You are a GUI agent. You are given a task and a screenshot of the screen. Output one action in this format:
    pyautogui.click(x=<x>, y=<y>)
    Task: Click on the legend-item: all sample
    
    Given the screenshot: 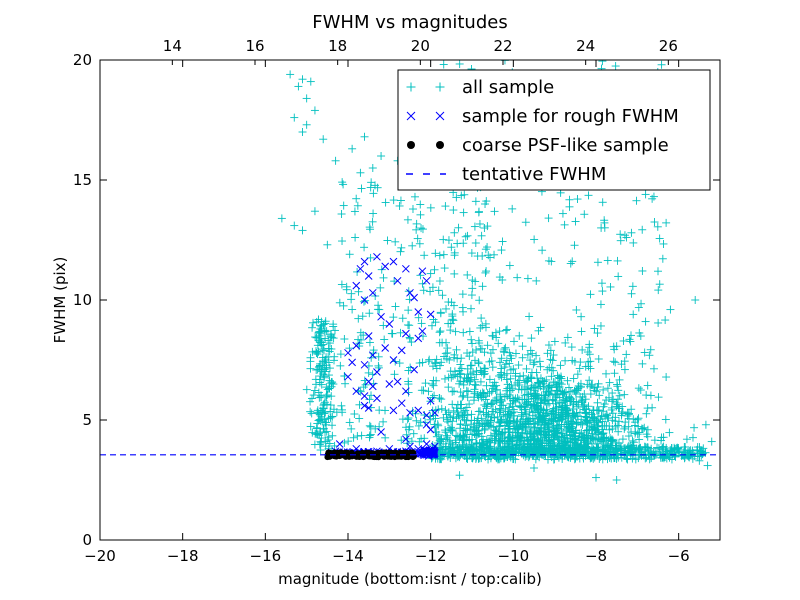 What is the action you would take?
    pyautogui.click(x=480, y=87)
    